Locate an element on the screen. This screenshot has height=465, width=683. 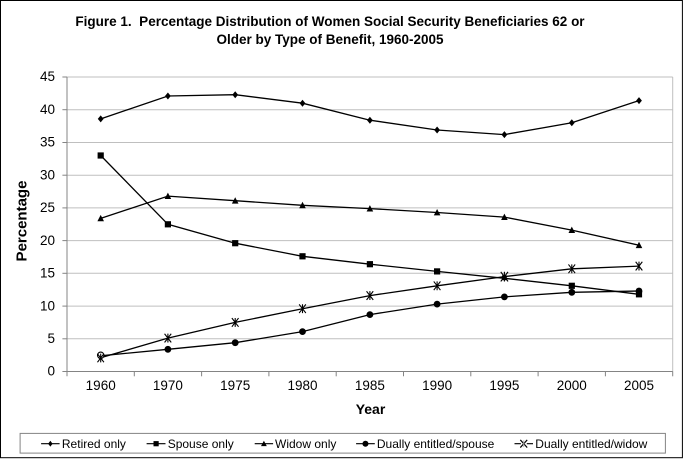
svg-text: 15 is located at coordinates (47, 273).